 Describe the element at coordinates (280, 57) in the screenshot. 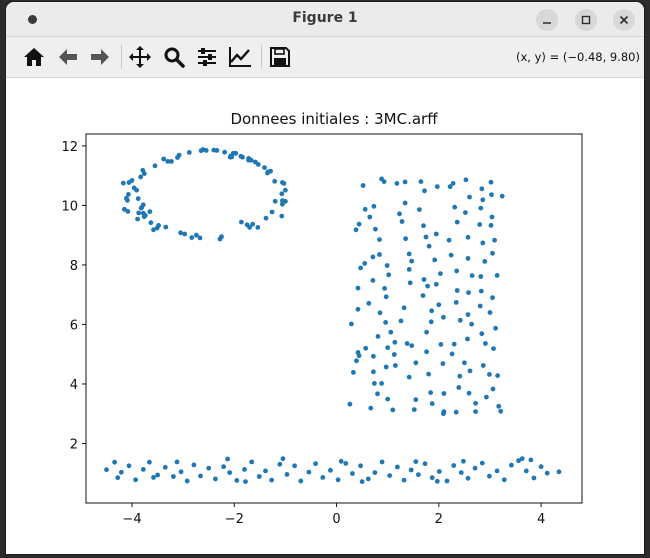

I see `save-button` at that location.